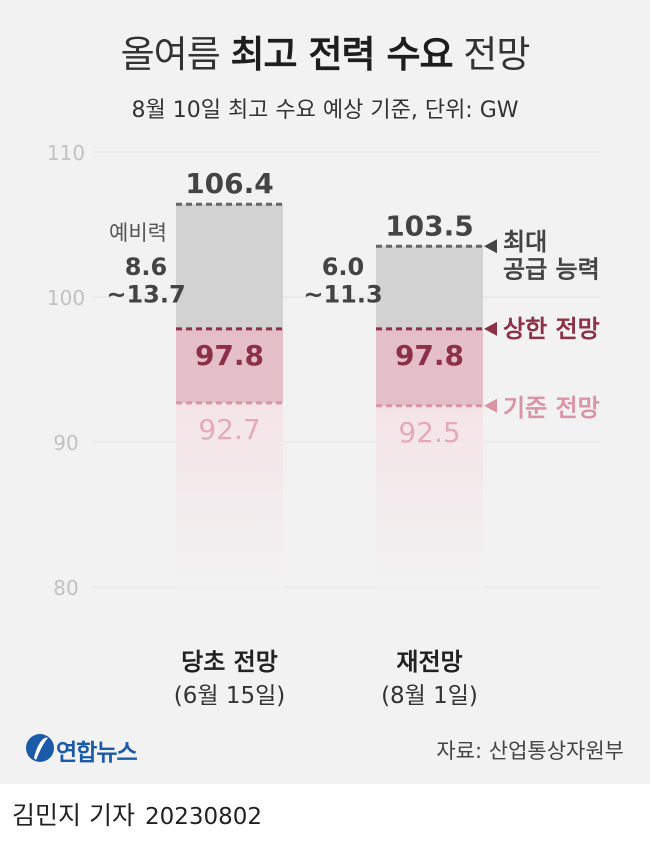 This screenshot has width=650, height=841. I want to click on data-source: 자료: 산업통상자원부, so click(530, 751).